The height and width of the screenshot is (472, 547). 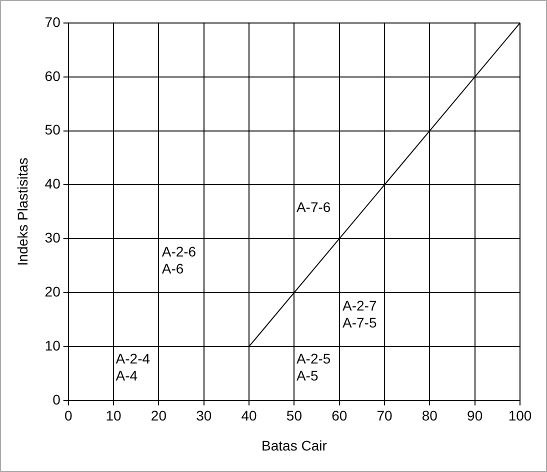 What do you see at coordinates (204, 416) in the screenshot?
I see `x-tick-label: 30` at bounding box center [204, 416].